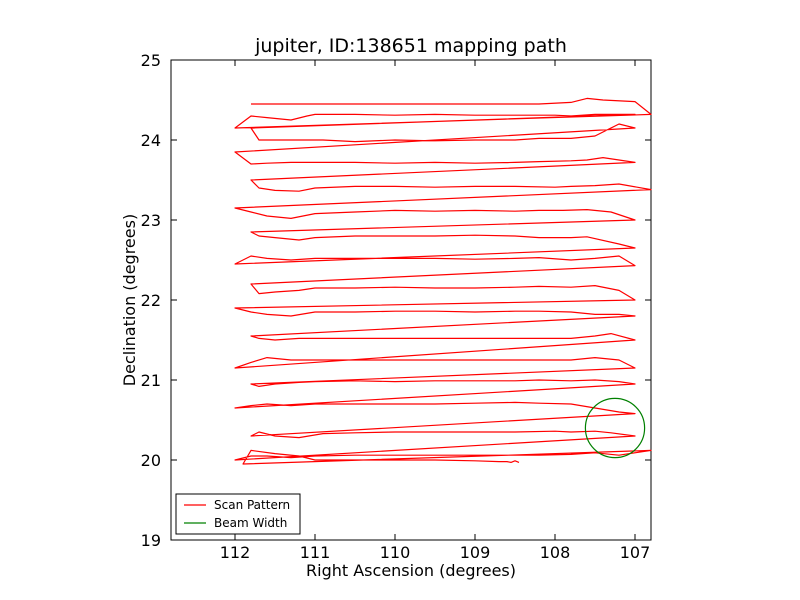  Describe the element at coordinates (411, 570) in the screenshot. I see `x-axis-label: Right Ascension (degrees)` at that location.